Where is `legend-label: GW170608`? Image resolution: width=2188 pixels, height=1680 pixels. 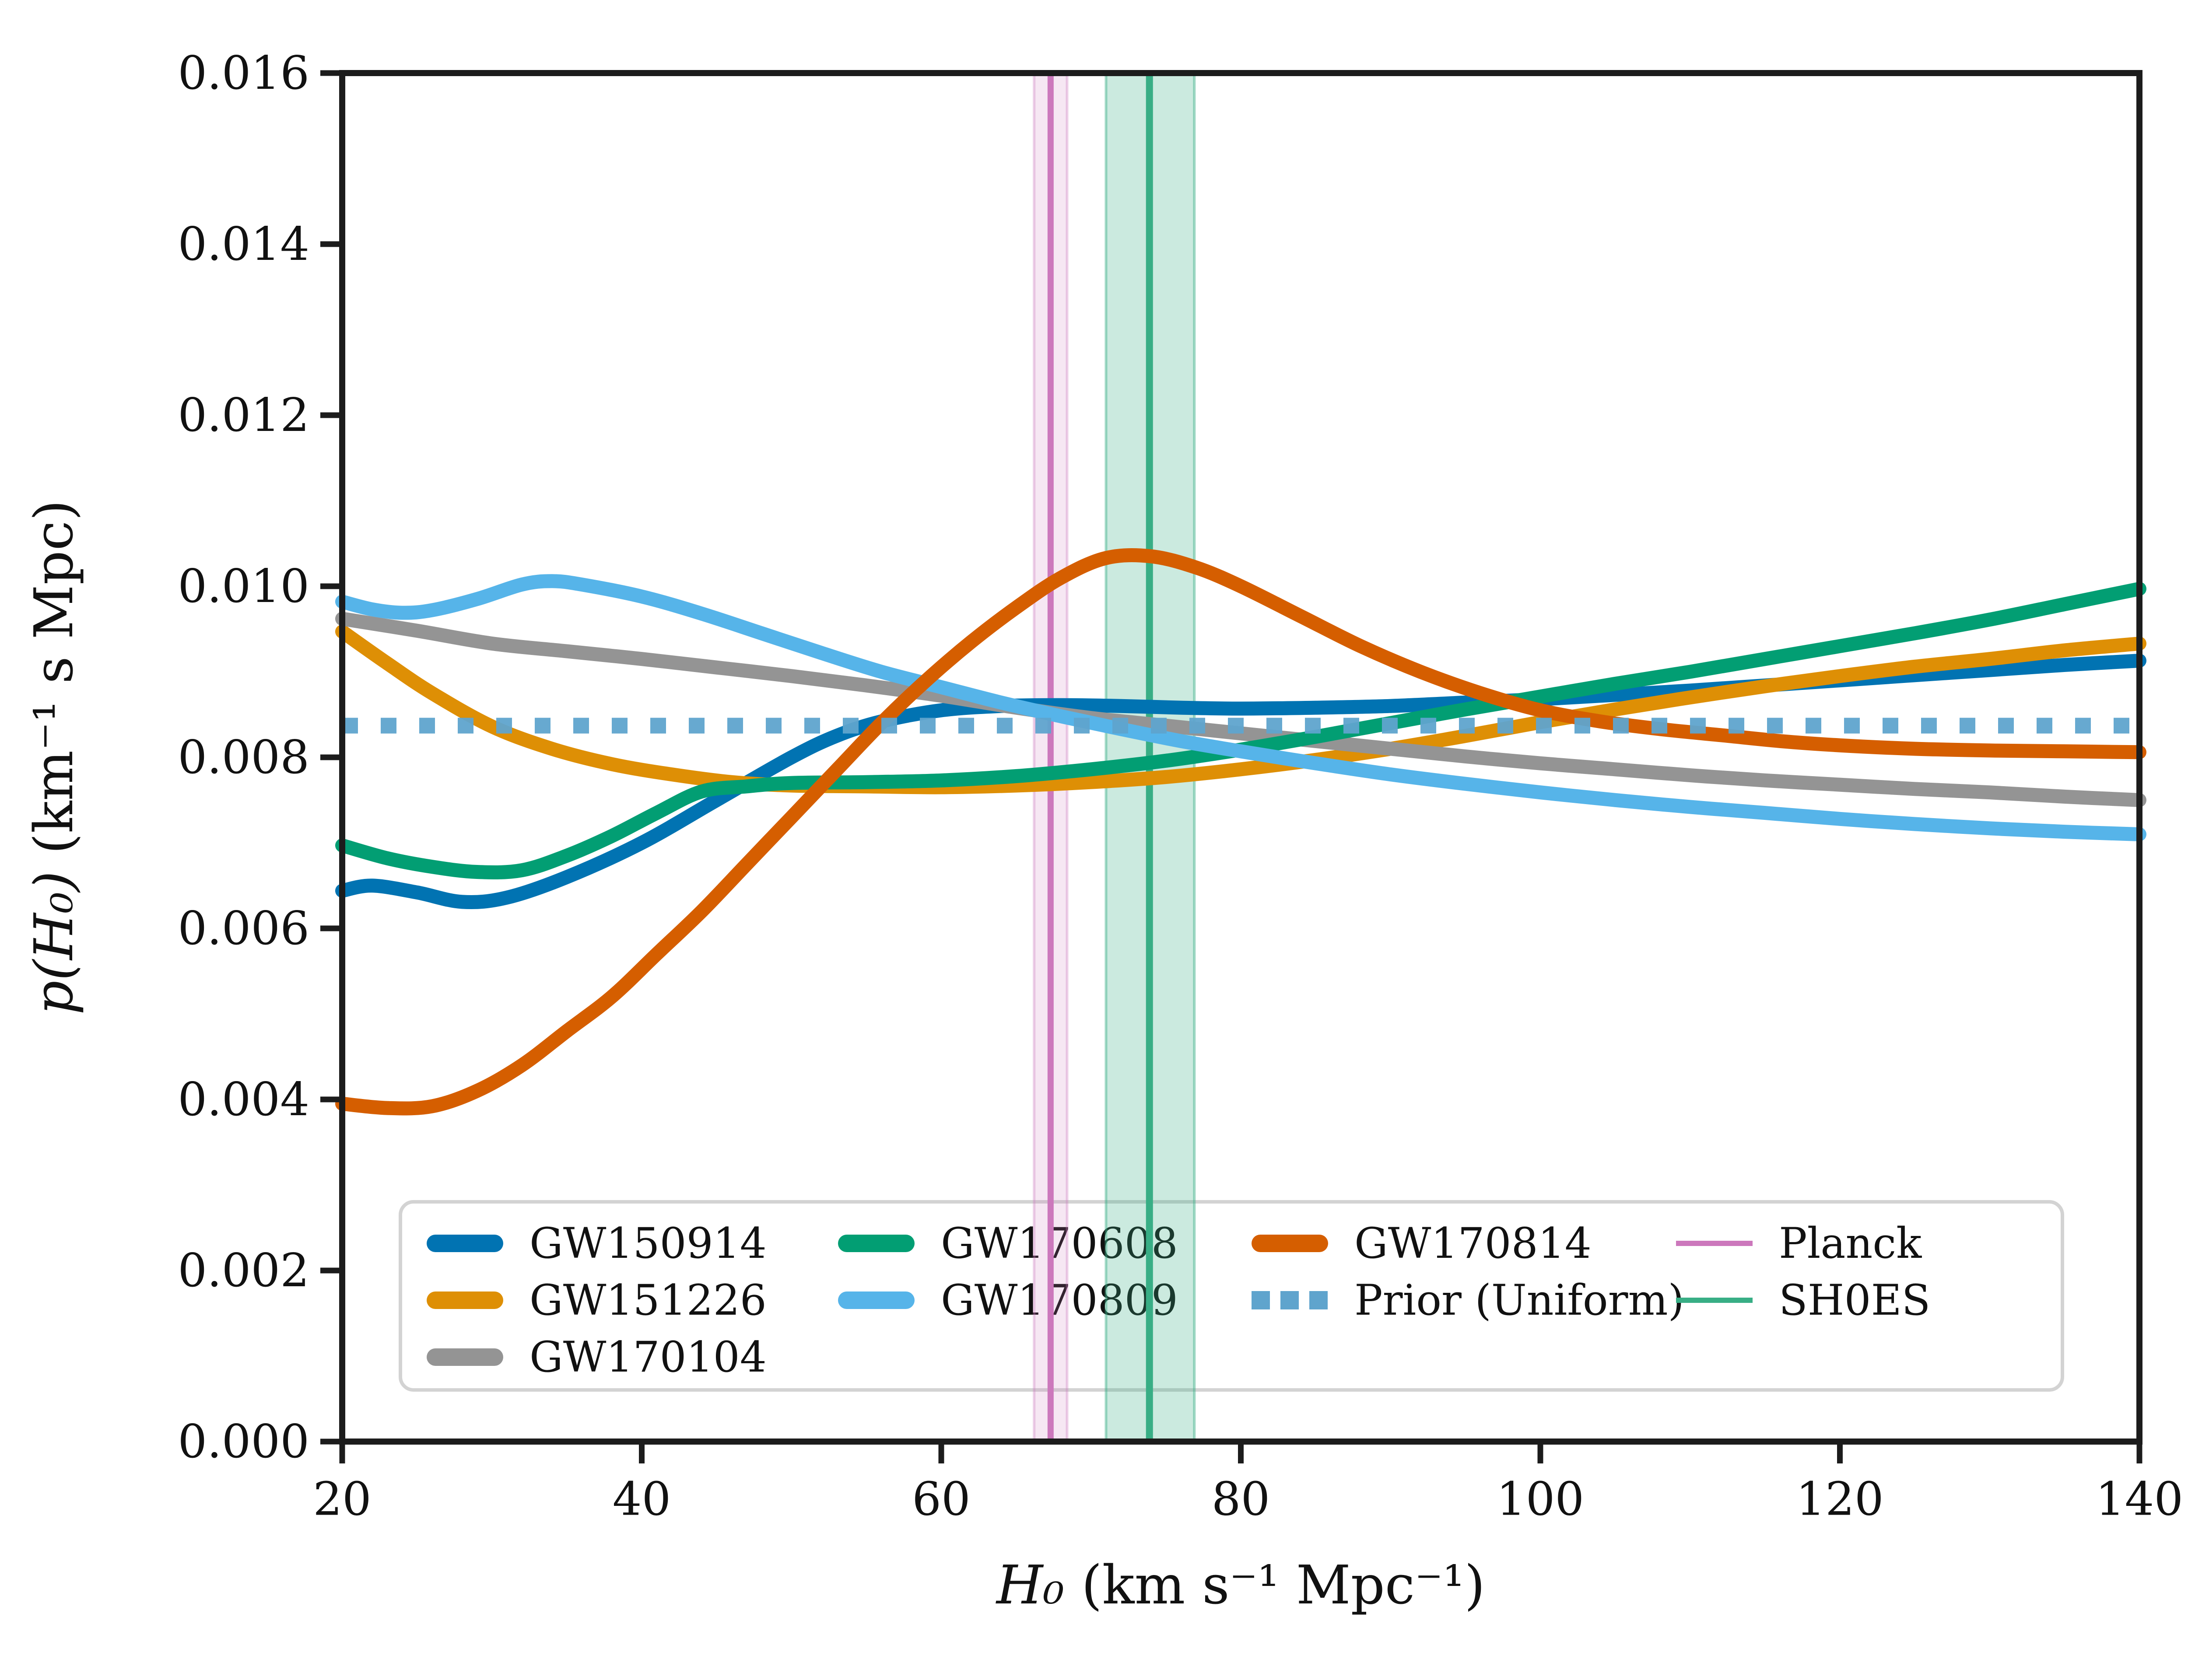 legend-label: GW170608 is located at coordinates (1060, 1243).